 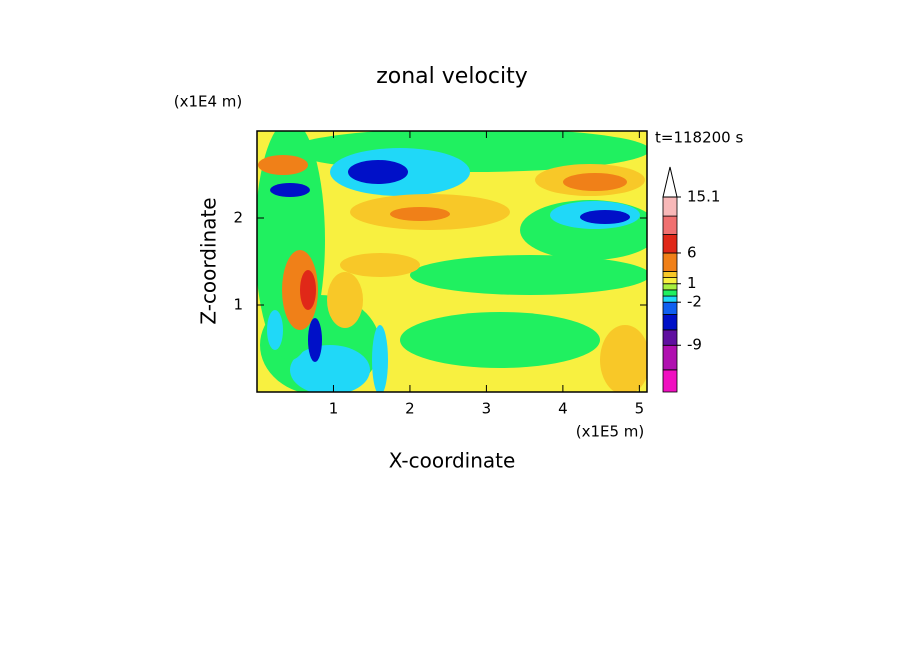 I want to click on x-unit: (x1E5 m), so click(x=610, y=432).